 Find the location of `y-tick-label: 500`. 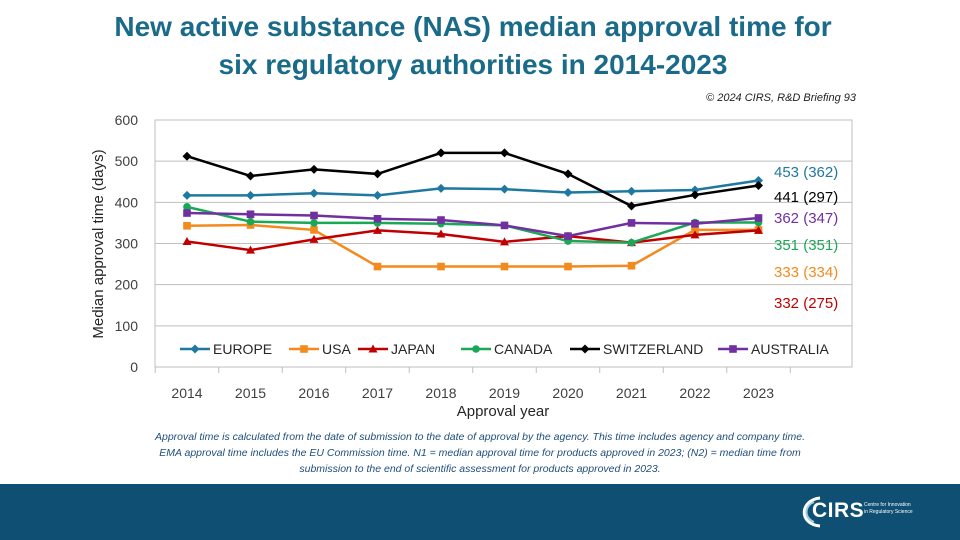

y-tick-label: 500 is located at coordinates (127, 161).